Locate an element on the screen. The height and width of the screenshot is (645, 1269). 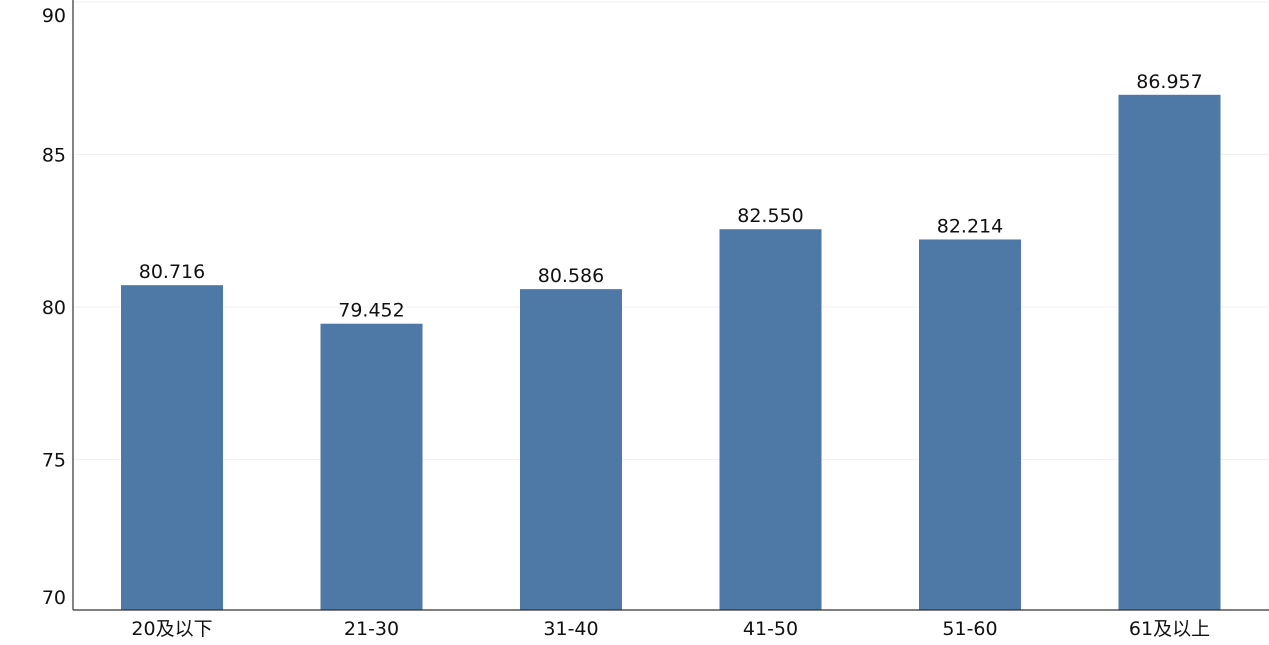
x-tick-label: 61及以上 is located at coordinates (1169, 629).